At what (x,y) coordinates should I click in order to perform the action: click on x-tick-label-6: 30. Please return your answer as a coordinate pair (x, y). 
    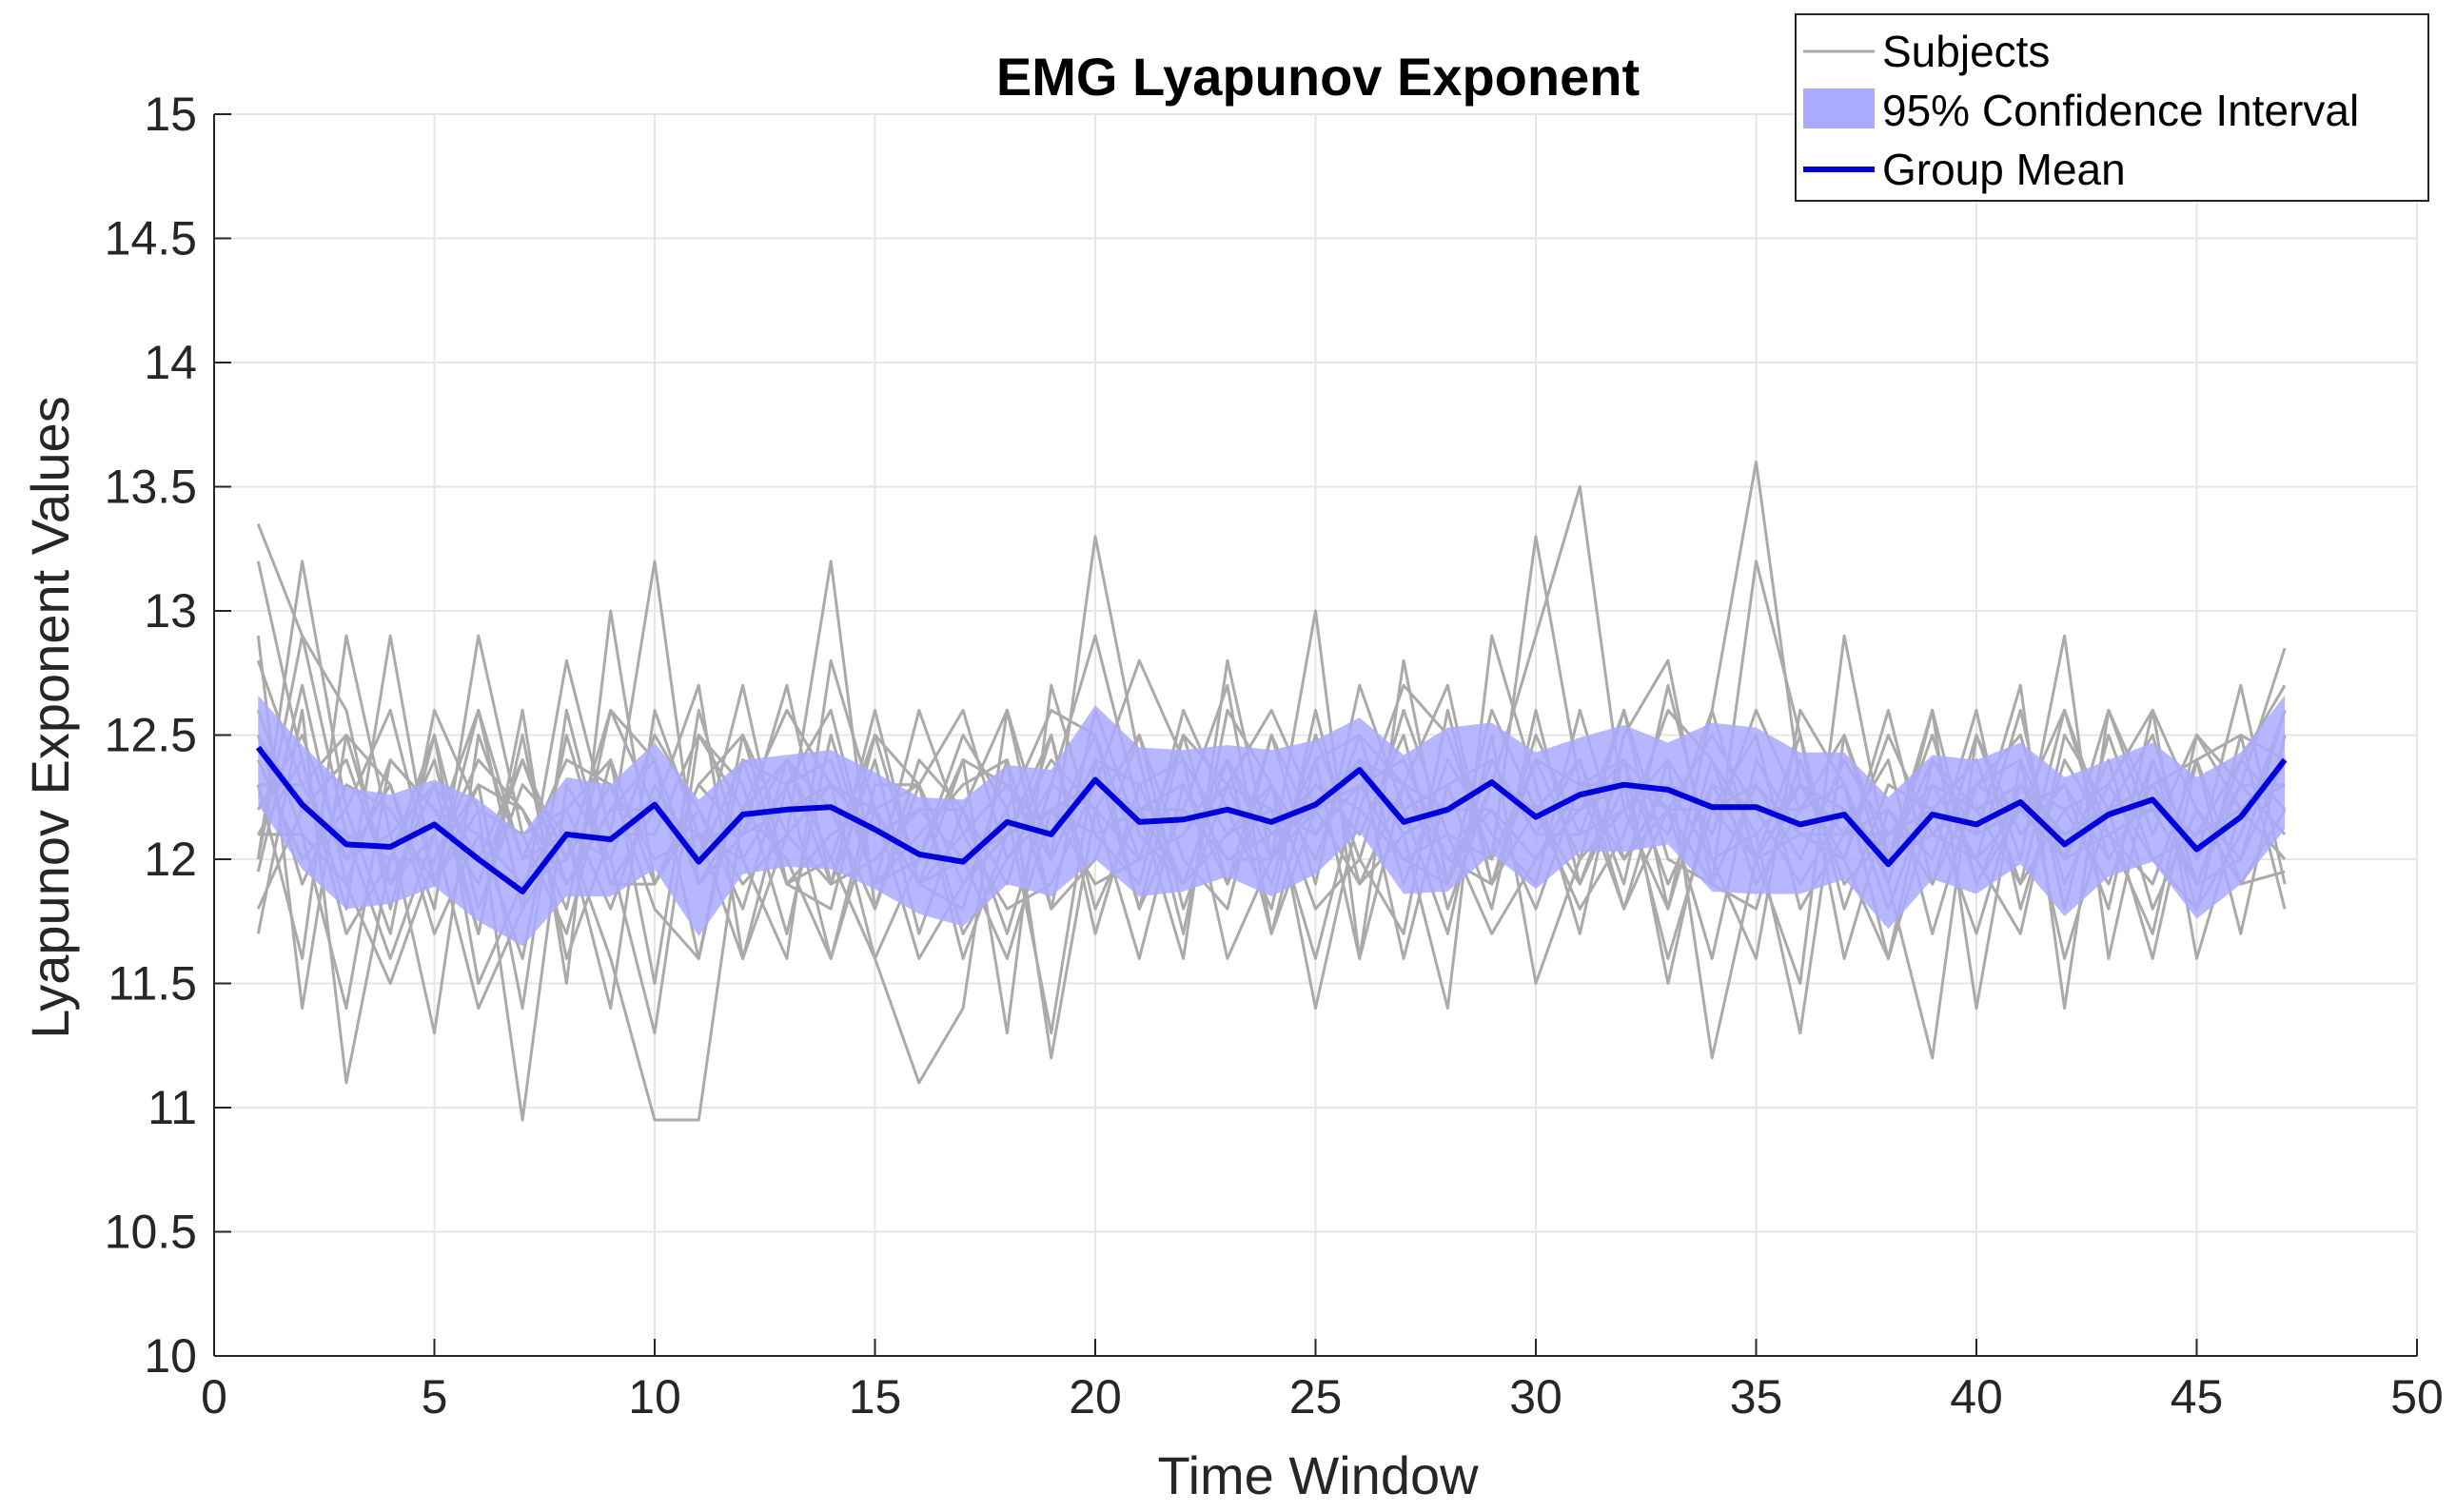
    Looking at the image, I should click on (1535, 1397).